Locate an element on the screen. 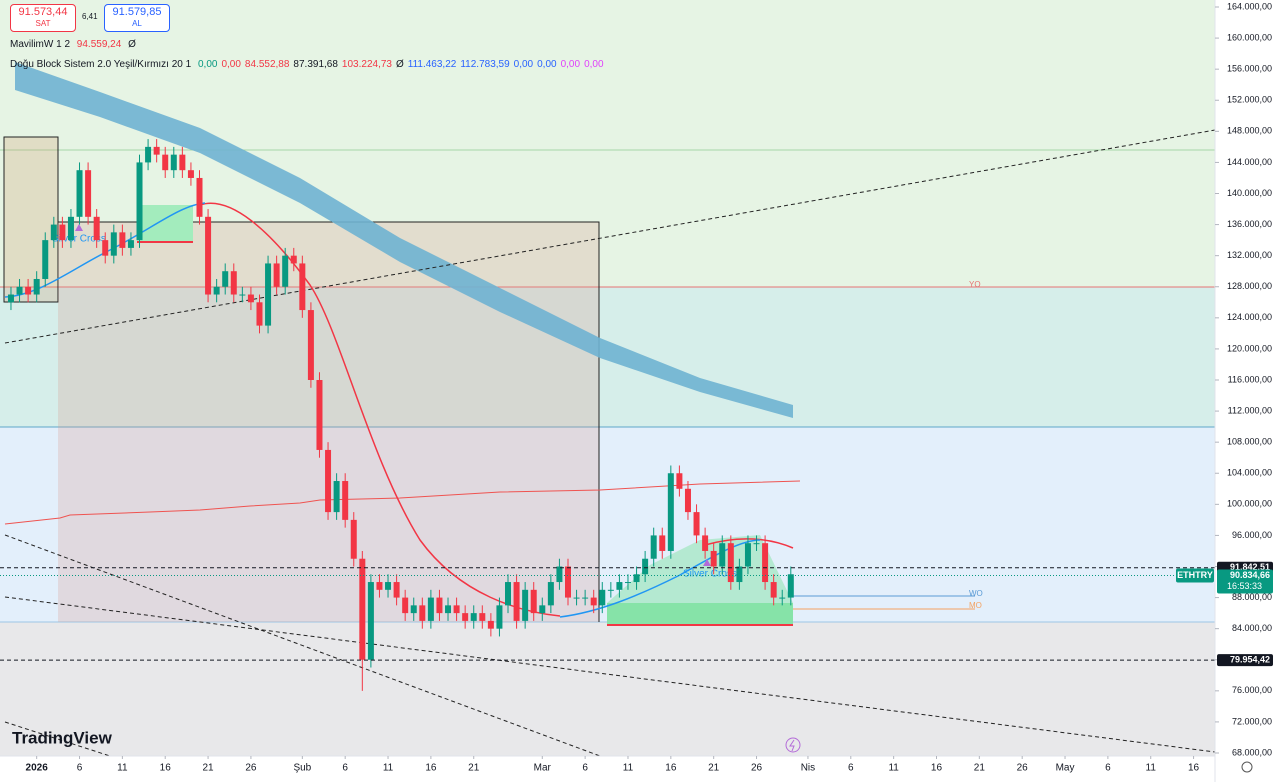 This screenshot has height=782, width=1280. sell-button: 91.573,44 SAT is located at coordinates (43, 18).